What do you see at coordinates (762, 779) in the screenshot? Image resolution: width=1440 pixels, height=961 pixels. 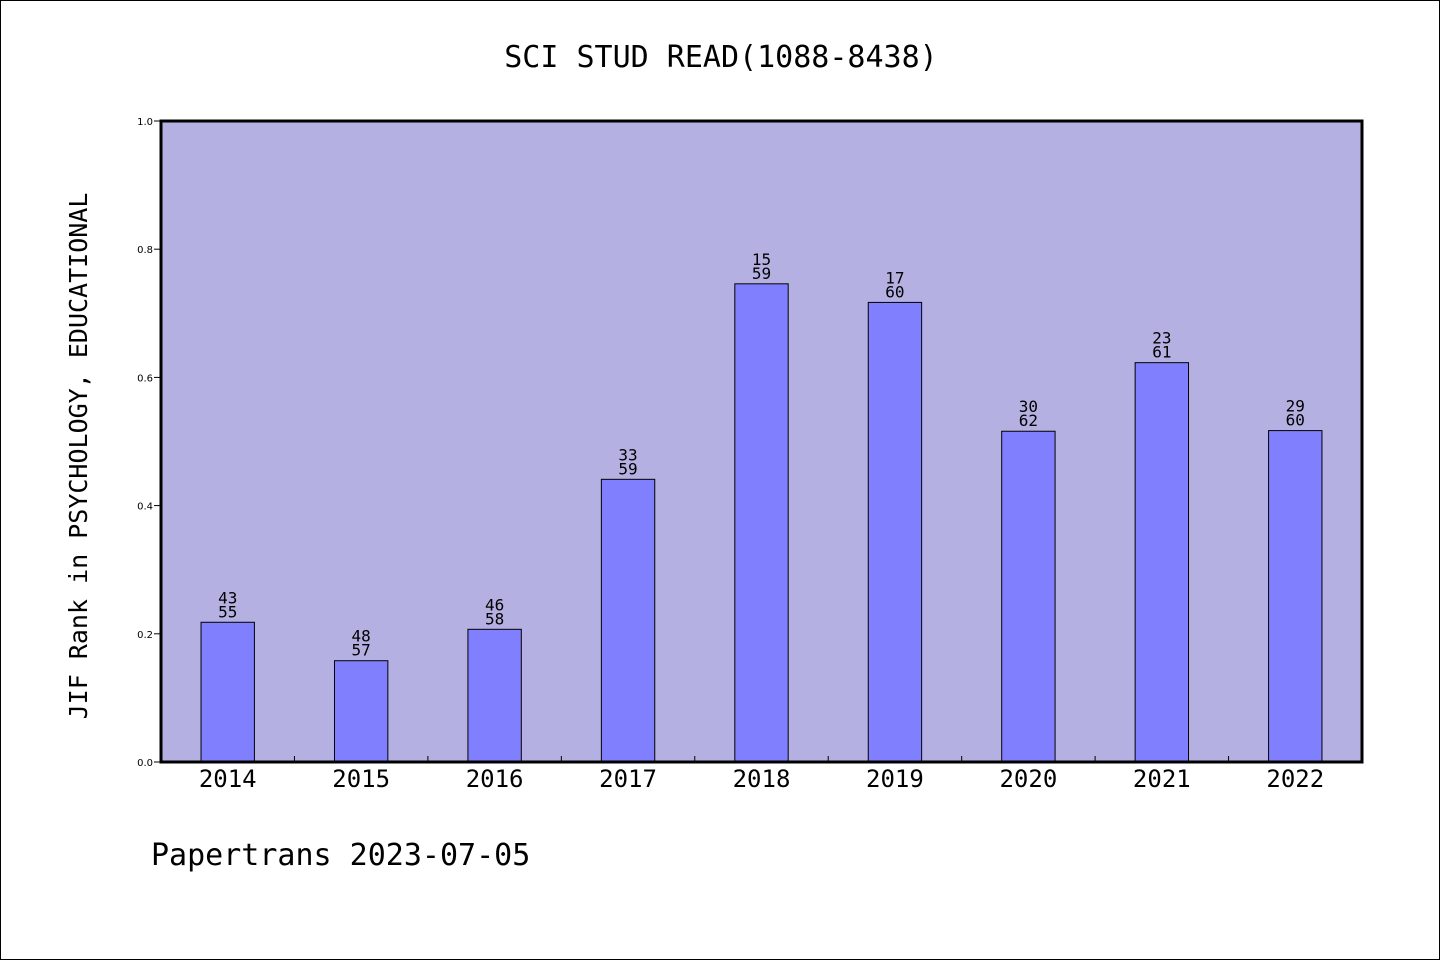 I see `x-tick-label: 2018` at bounding box center [762, 779].